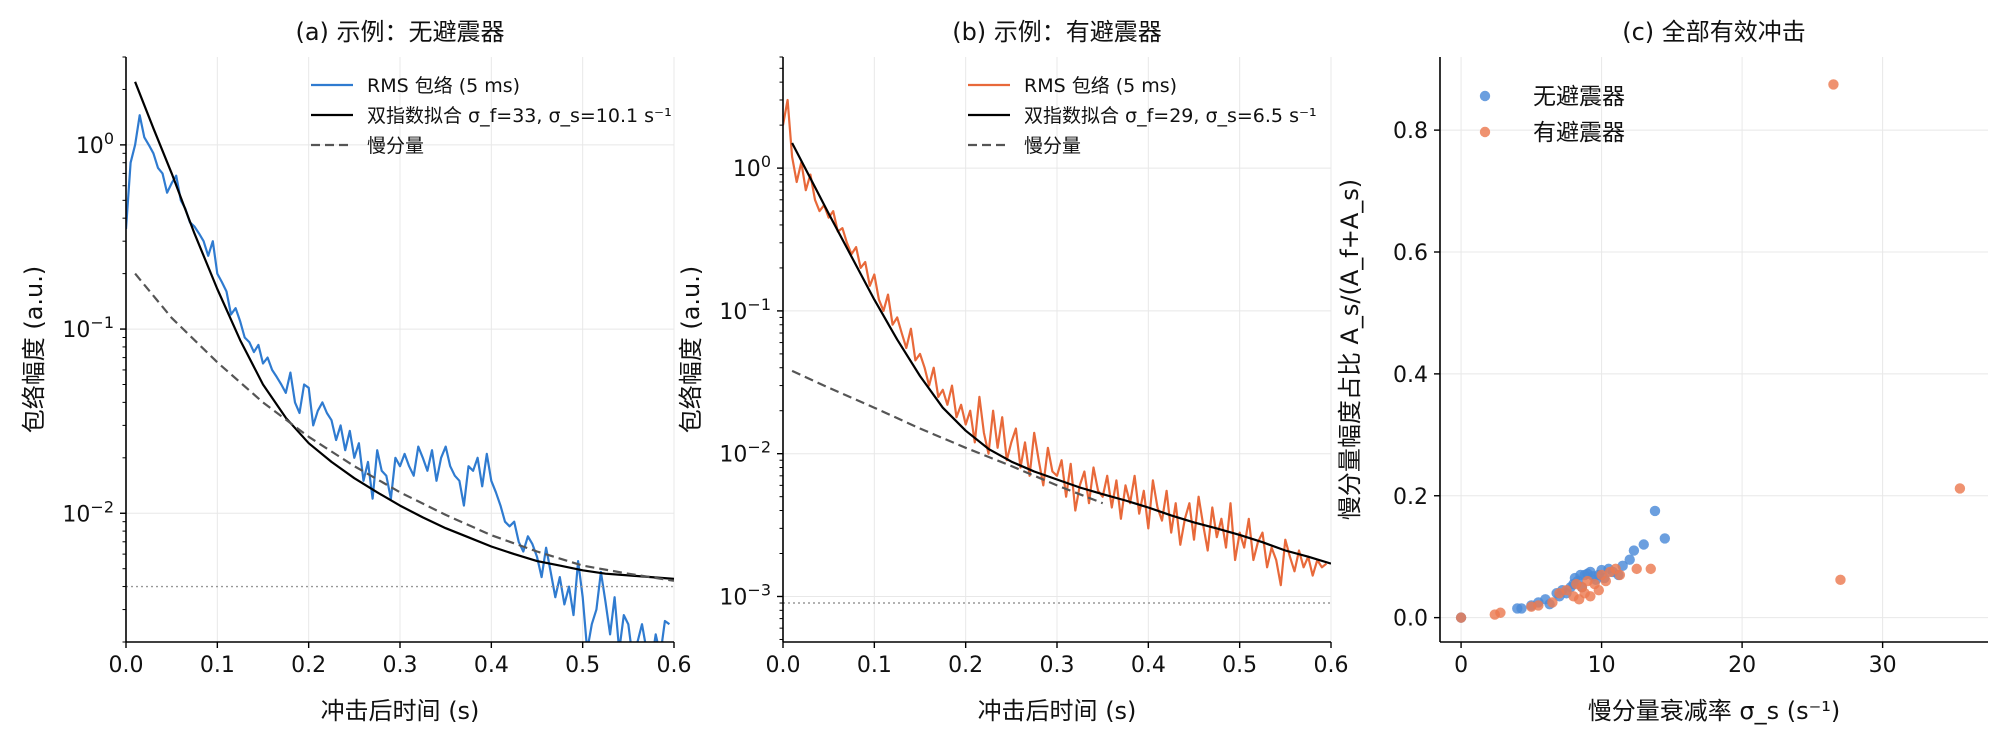  I want to click on y-tick-label: 10⁻³, so click(745, 595).